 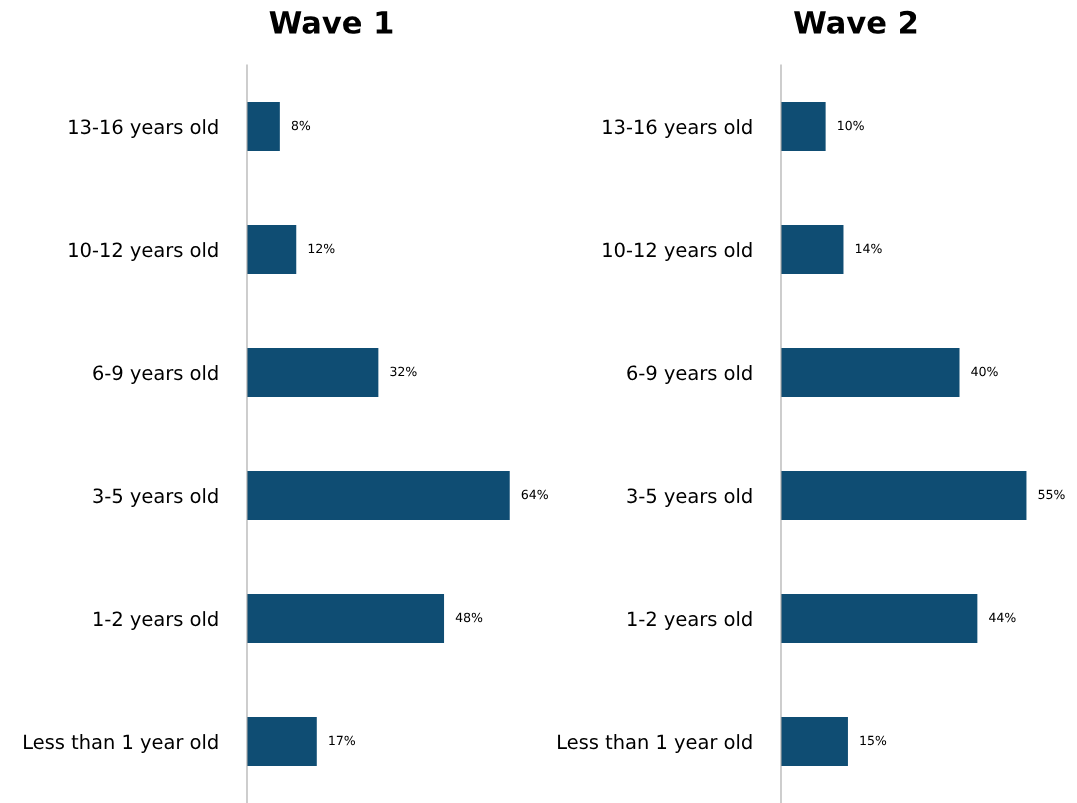 I want to click on data-label: 15%, so click(x=873, y=740).